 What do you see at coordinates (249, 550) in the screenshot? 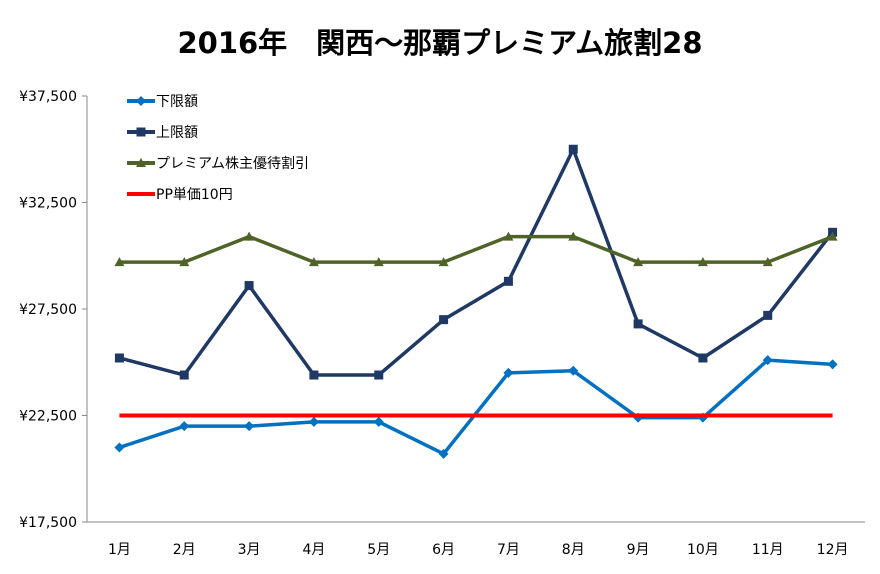
I see `x-tick-label: 3月` at bounding box center [249, 550].